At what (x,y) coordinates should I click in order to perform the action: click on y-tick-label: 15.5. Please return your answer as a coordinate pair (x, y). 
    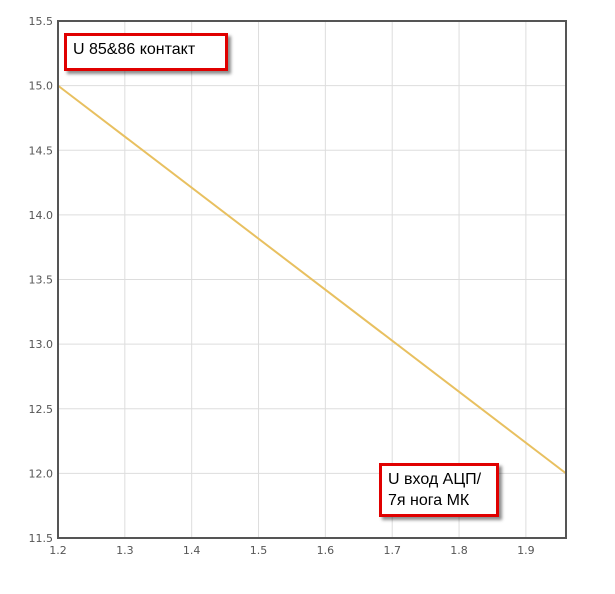
    Looking at the image, I should click on (41, 21).